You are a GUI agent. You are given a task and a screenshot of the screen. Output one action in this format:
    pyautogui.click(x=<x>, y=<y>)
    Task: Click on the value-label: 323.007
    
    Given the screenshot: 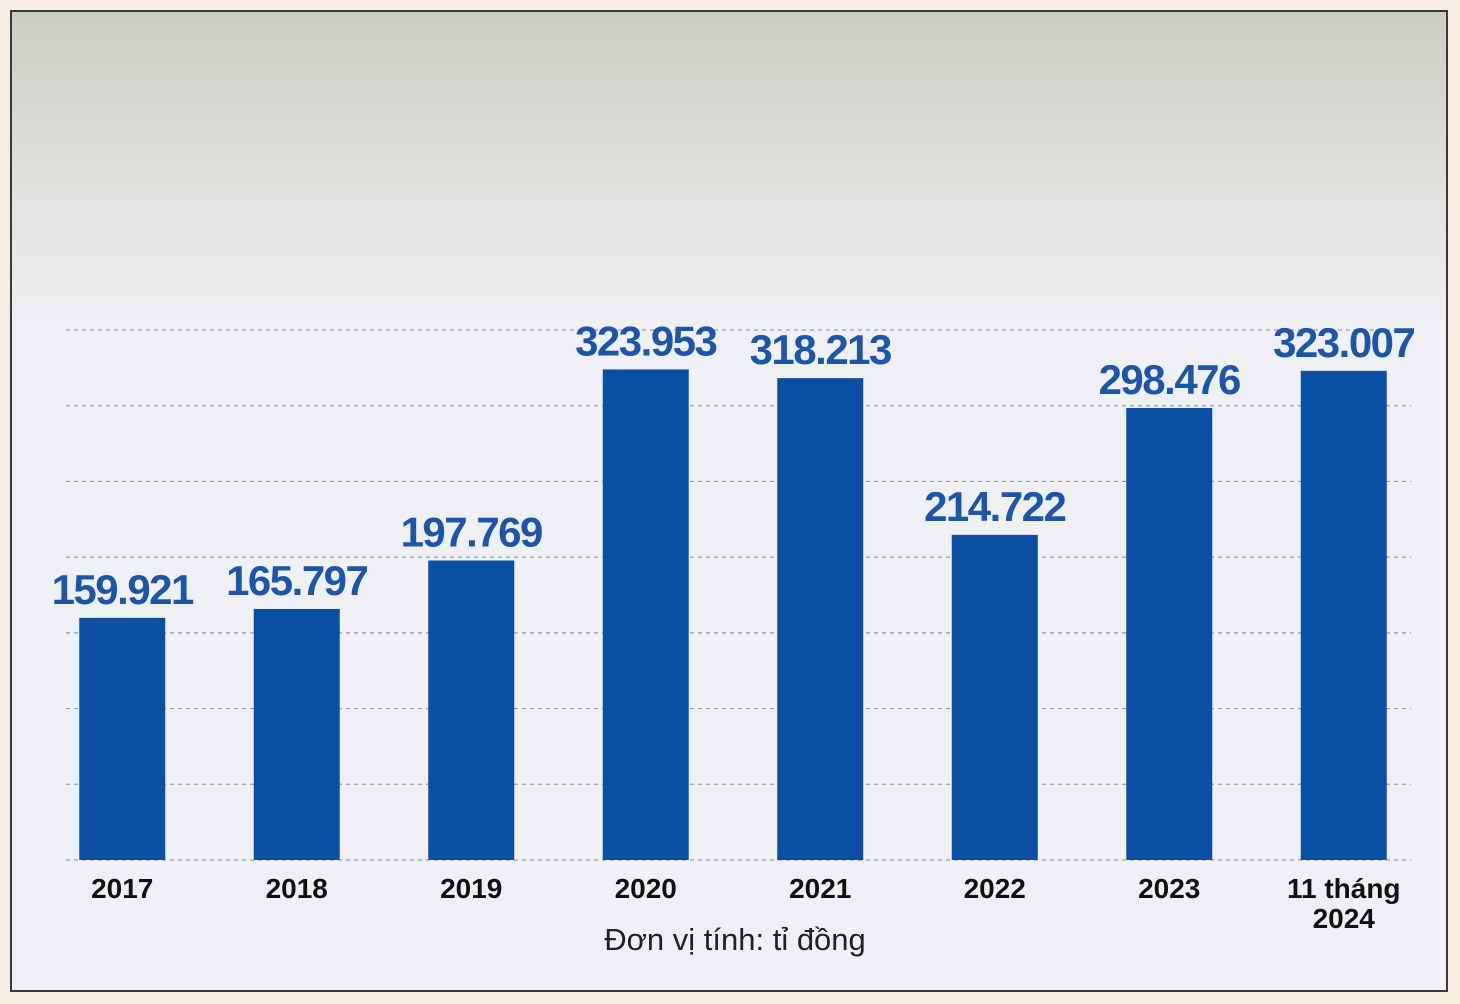 What is the action you would take?
    pyautogui.click(x=1343, y=342)
    